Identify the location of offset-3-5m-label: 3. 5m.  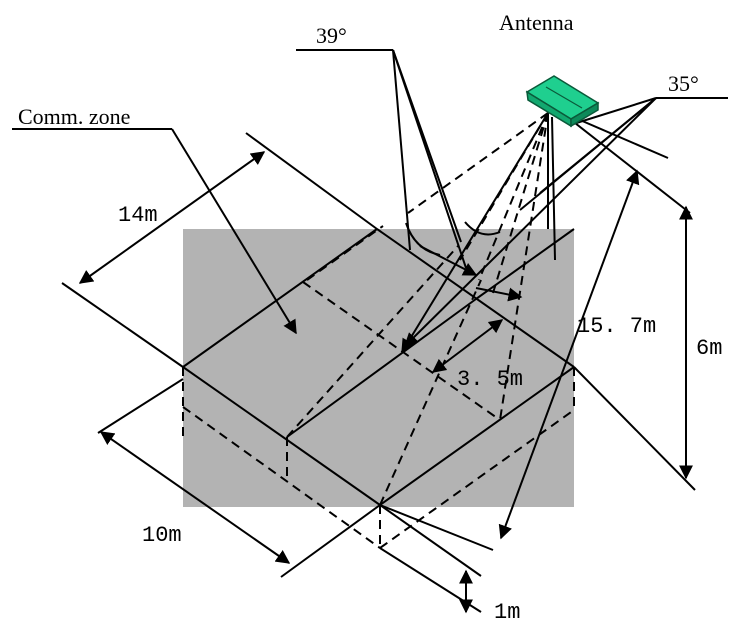
(490, 379).